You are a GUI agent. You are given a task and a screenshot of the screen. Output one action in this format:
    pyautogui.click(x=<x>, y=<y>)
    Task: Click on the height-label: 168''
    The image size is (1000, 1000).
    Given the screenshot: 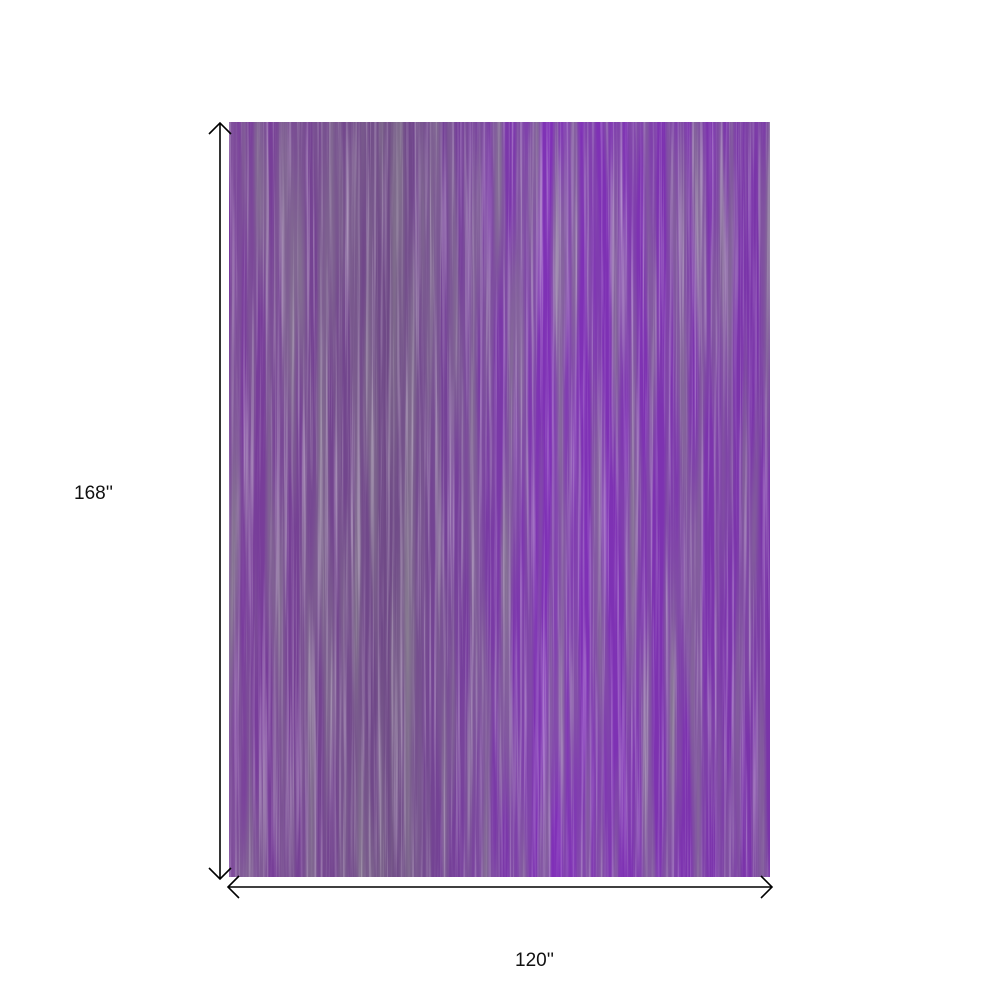 What is the action you would take?
    pyautogui.click(x=93, y=493)
    